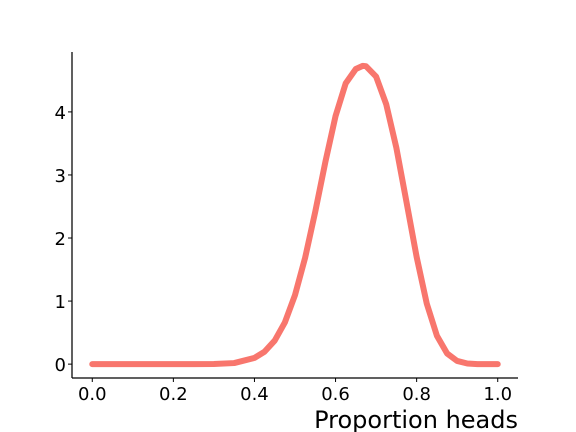  What do you see at coordinates (416, 394) in the screenshot?
I see `x-tick-label: 0.8` at bounding box center [416, 394].